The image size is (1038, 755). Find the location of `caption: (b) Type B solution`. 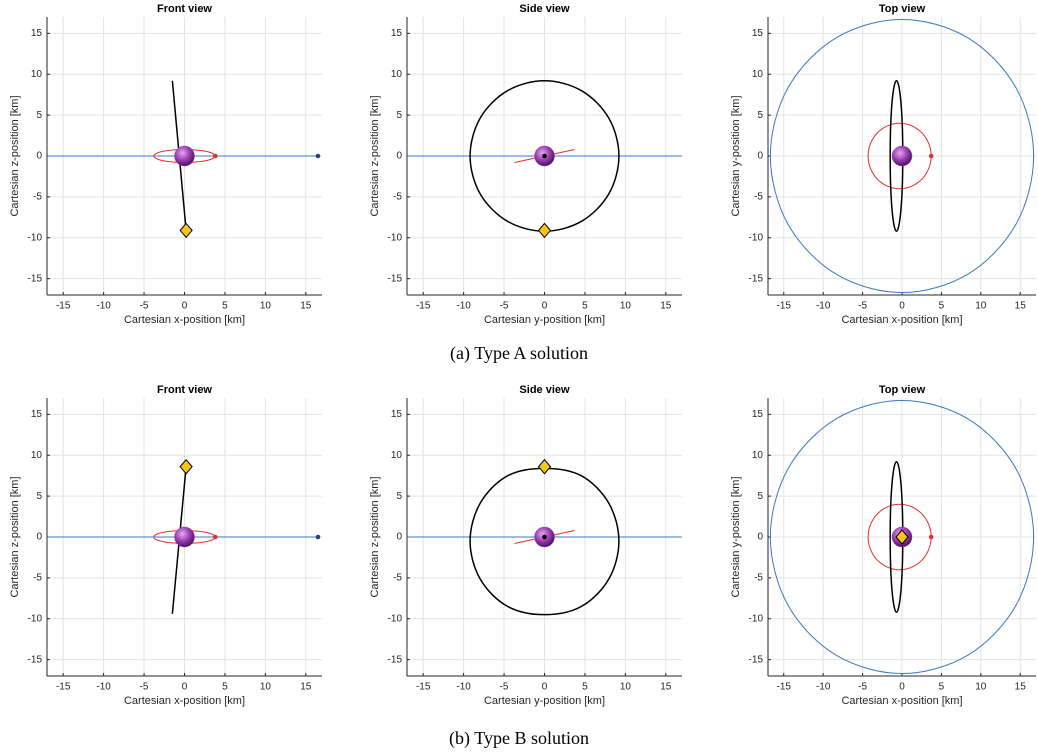

caption: (b) Type B solution is located at coordinates (519, 738).